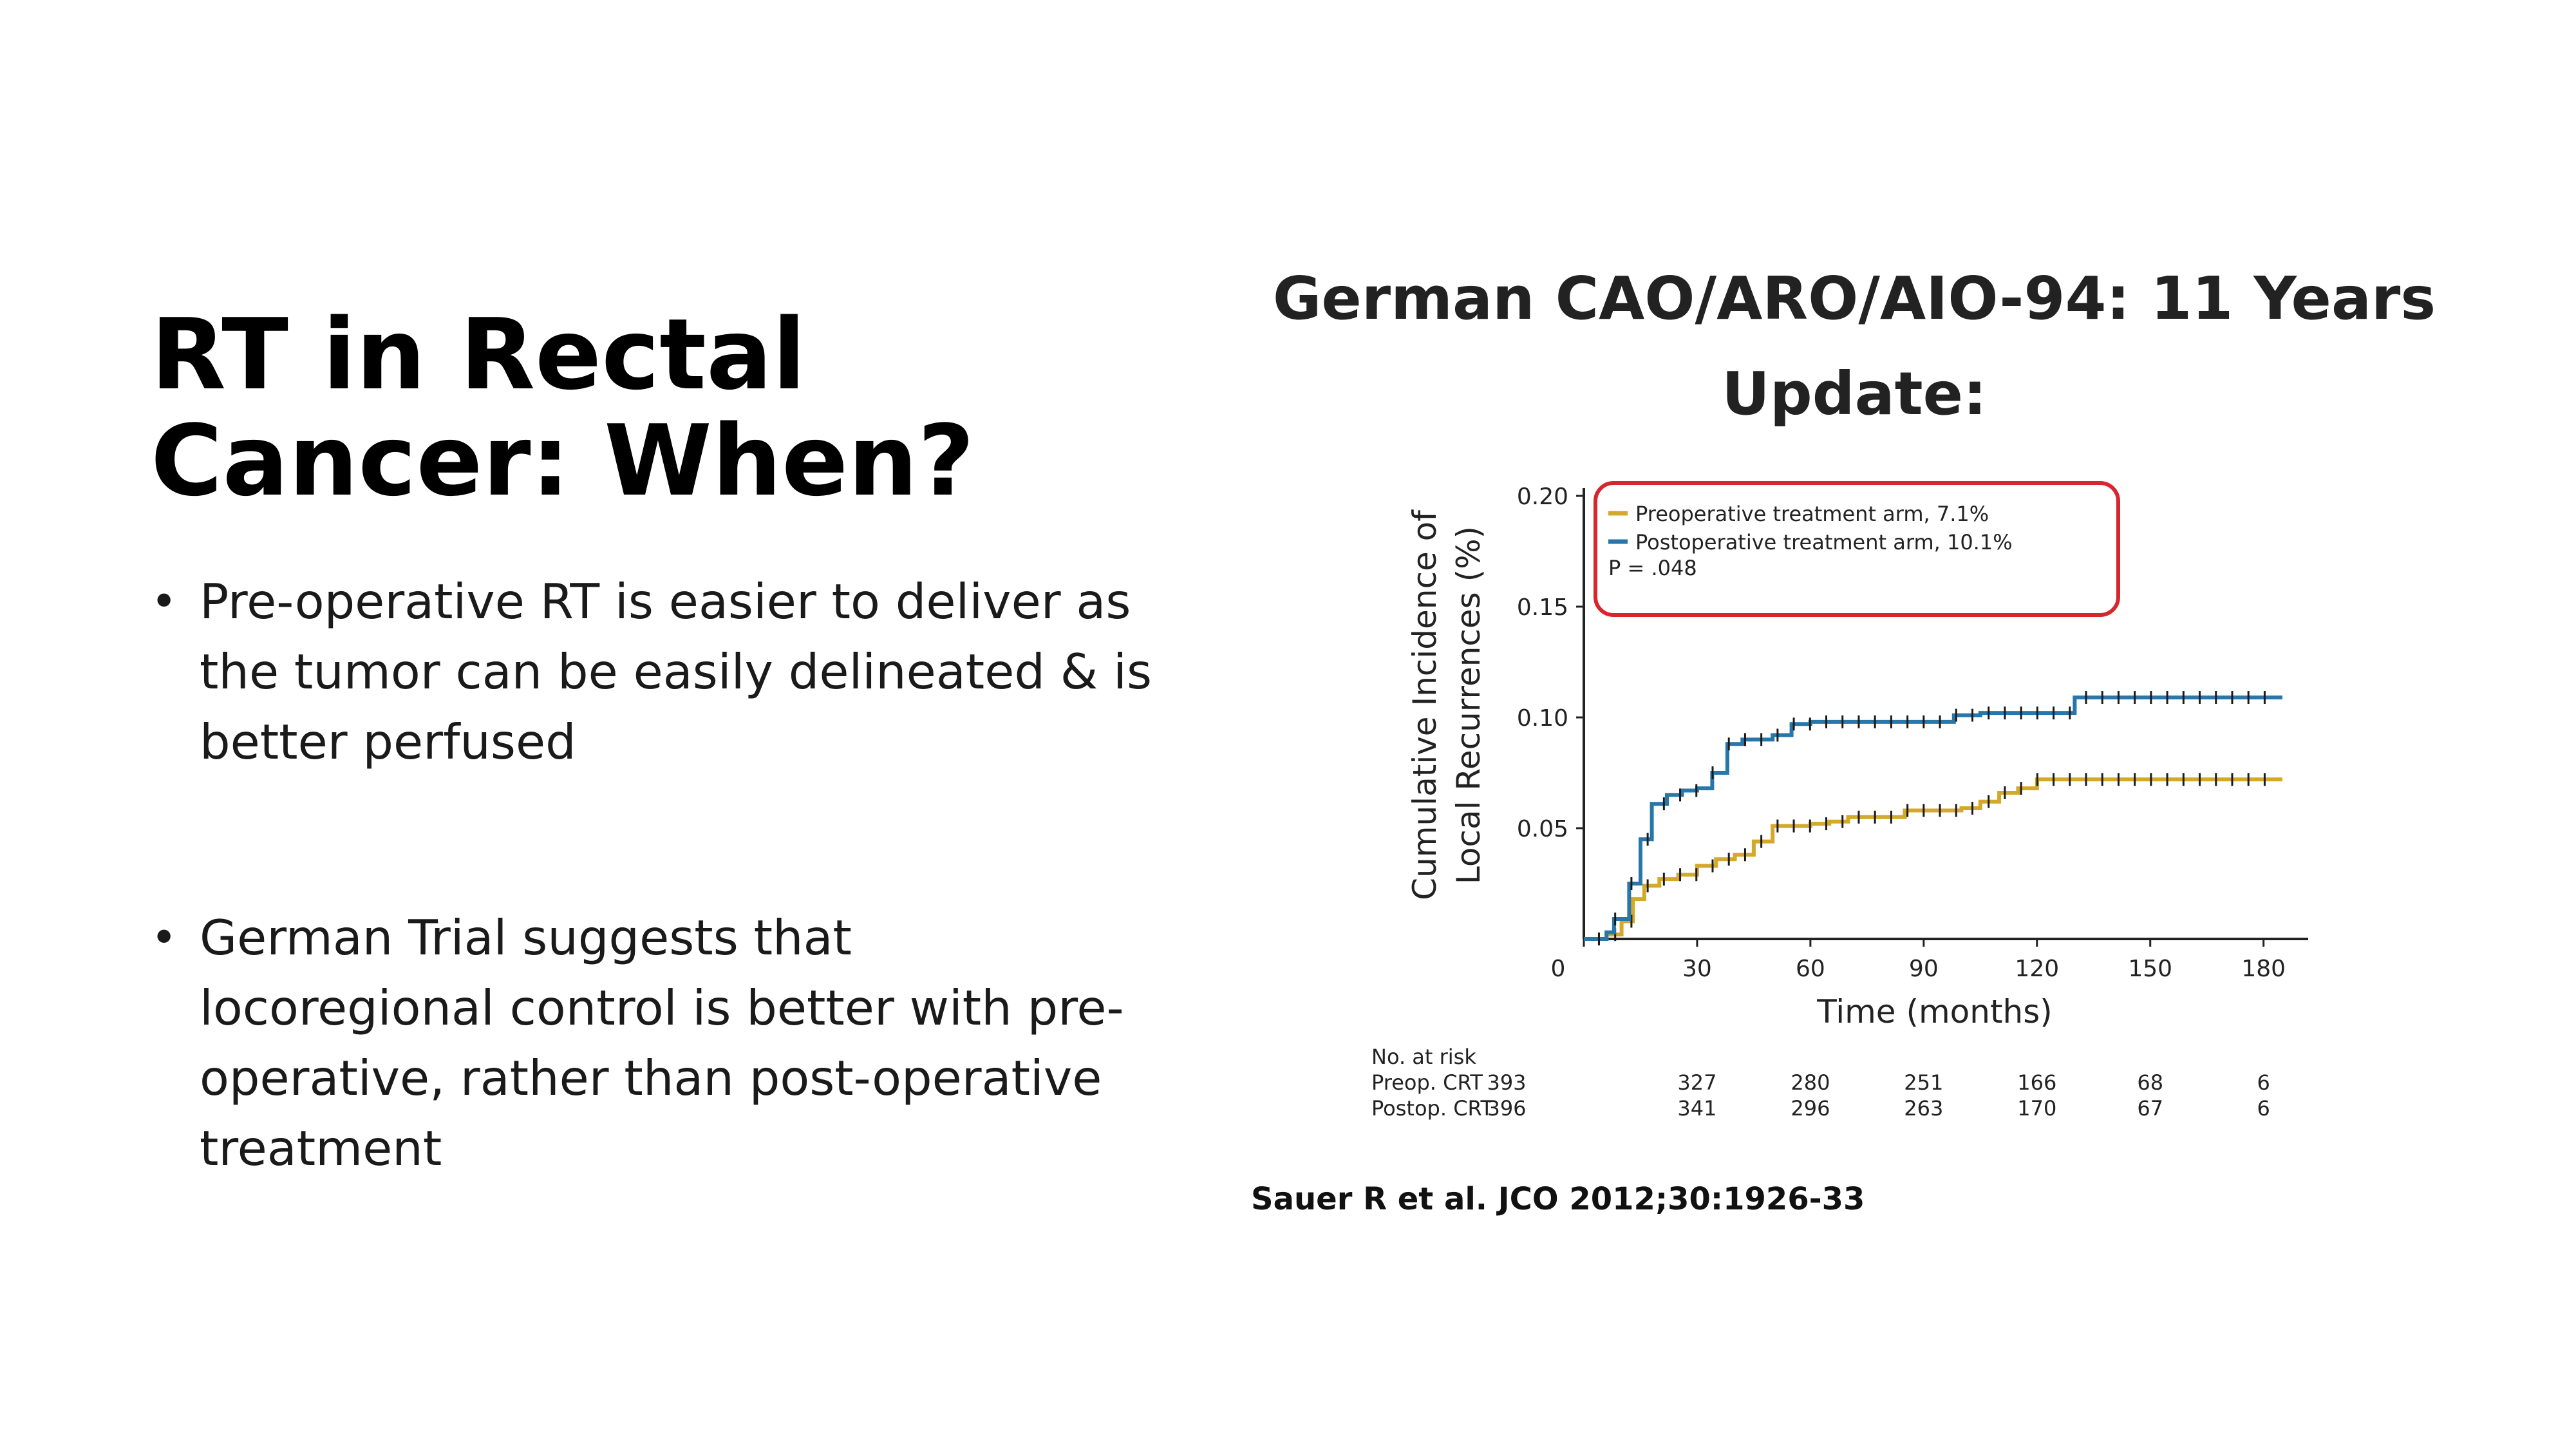  I want to click on risk-table-cell: 170, so click(2036, 1108).